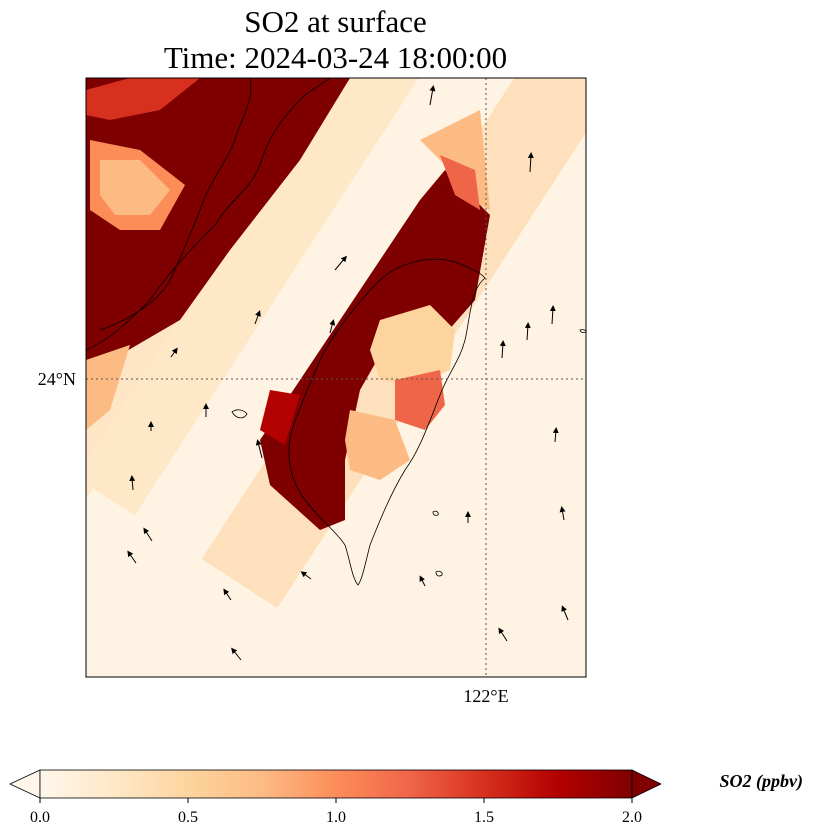 The image size is (813, 836). I want to click on colorbar: 0.0 0.5 1.0 1.5 2.0 SO2 (ppbv), so click(406, 797).